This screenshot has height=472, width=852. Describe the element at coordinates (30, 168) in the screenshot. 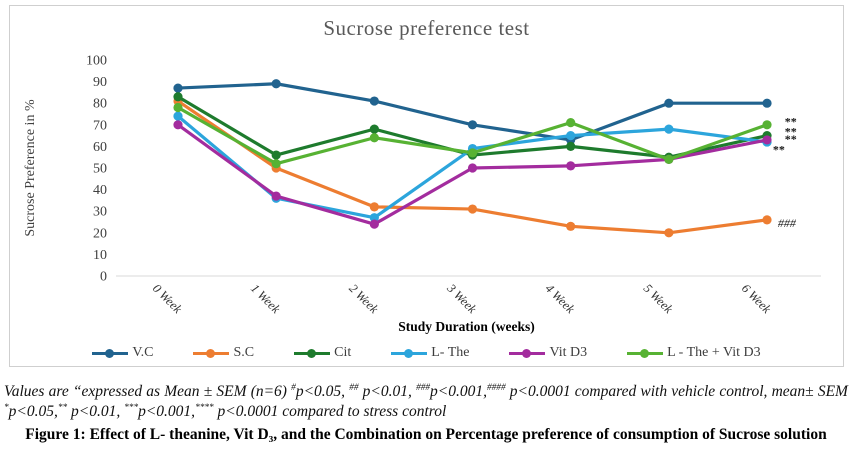

I see `y-axis-title: Sucrose Preference in %` at that location.